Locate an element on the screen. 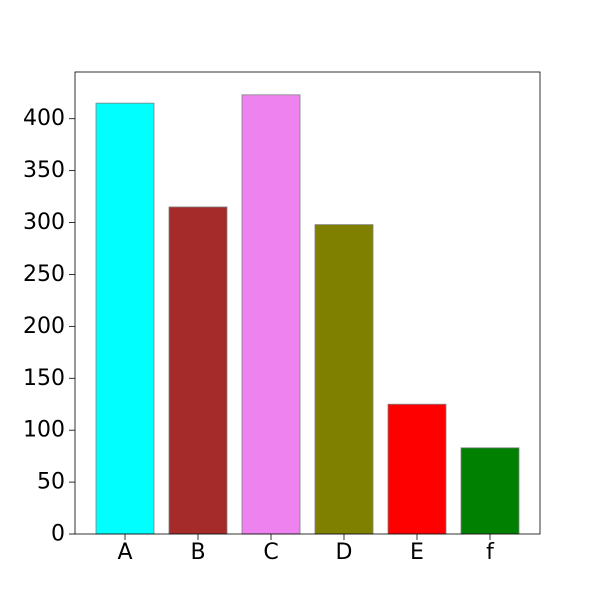 Image resolution: width=600 pixels, height=604 pixels. x-tick-label: f is located at coordinates (490, 552).